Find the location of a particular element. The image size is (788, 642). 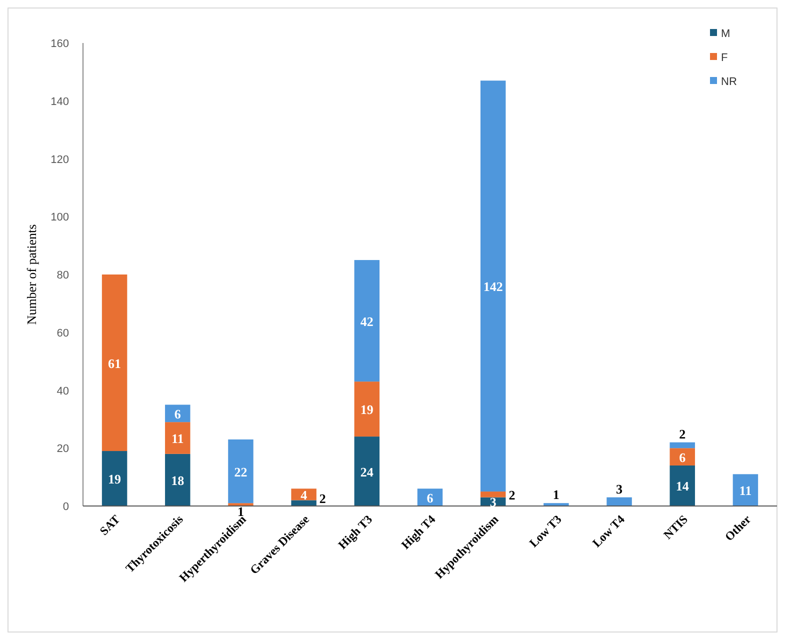

y-tick-label: 60 is located at coordinates (62, 333).